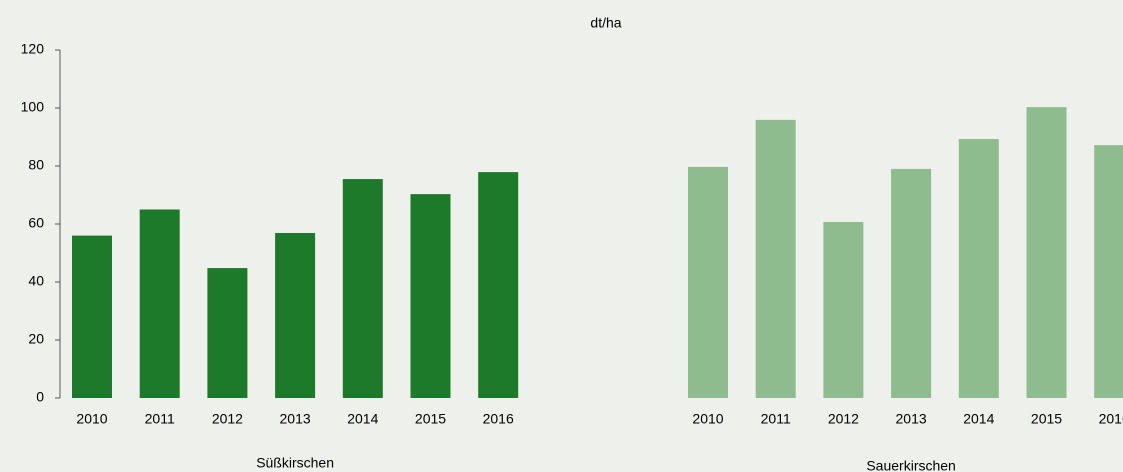  What do you see at coordinates (36, 339) in the screenshot?
I see `y-tick-label: 20` at bounding box center [36, 339].